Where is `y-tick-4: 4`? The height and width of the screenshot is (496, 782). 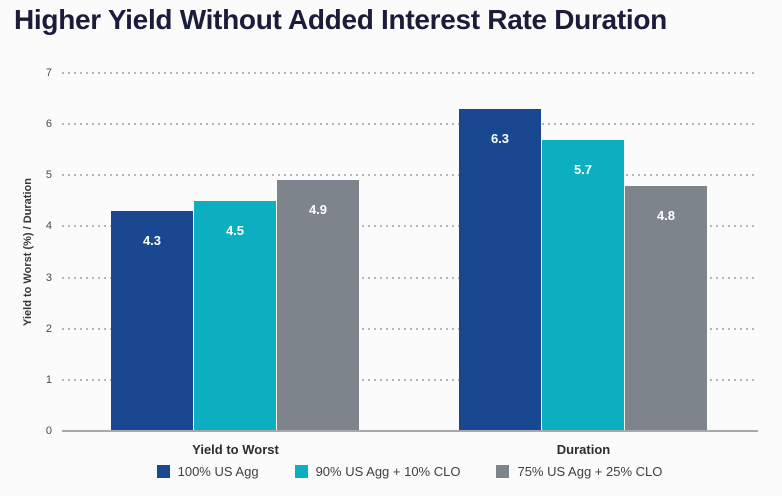 y-tick-4: 4 is located at coordinates (48, 226).